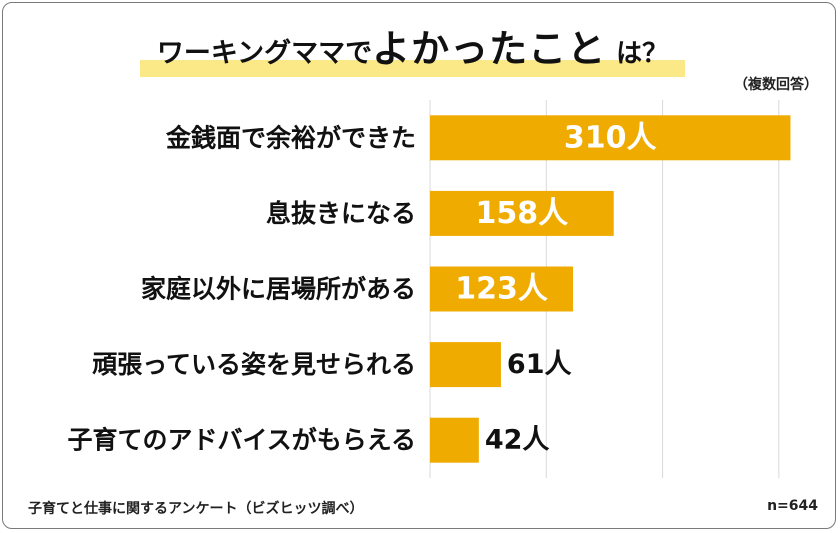  I want to click on category-label: 金銭面で余裕ができた, so click(290, 137).